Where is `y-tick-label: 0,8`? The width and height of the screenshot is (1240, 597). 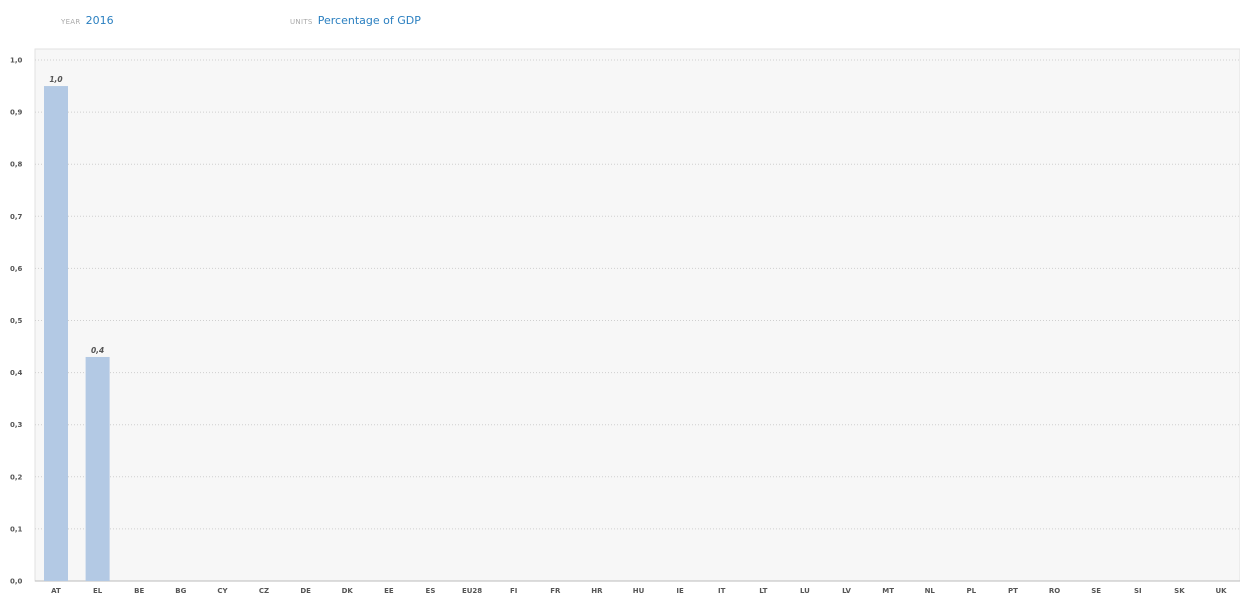
y-tick-label: 0,8 is located at coordinates (16, 165).